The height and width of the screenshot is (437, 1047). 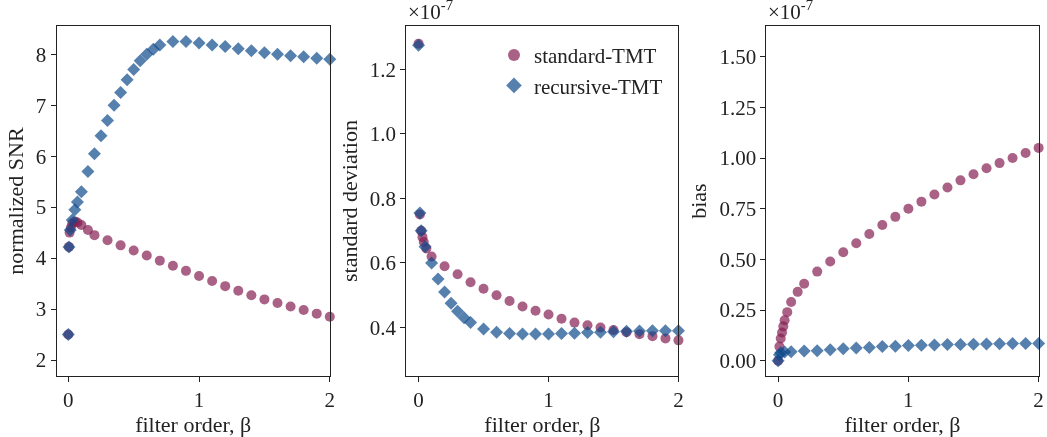 I want to click on y-axis-title: normalized SNR, so click(x=15, y=201).